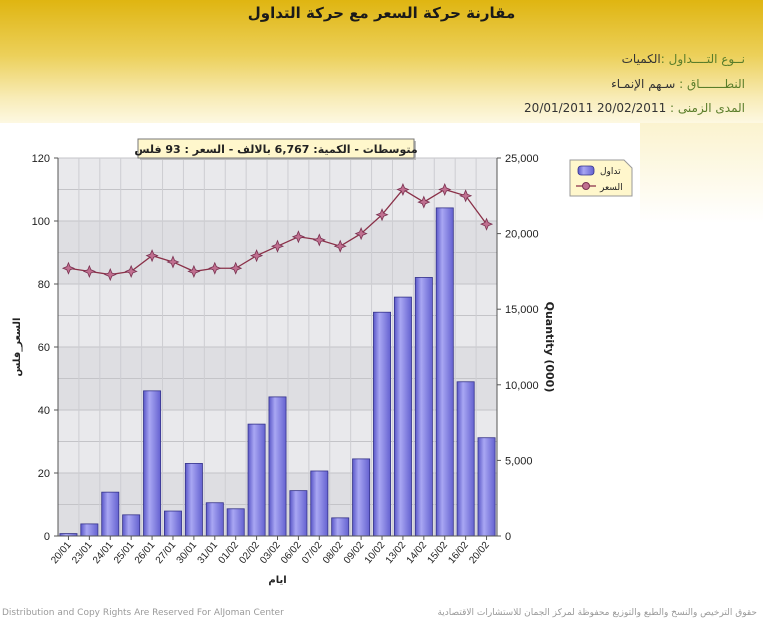  What do you see at coordinates (44, 411) in the screenshot?
I see `left-axis-tick-label: 40` at bounding box center [44, 411].